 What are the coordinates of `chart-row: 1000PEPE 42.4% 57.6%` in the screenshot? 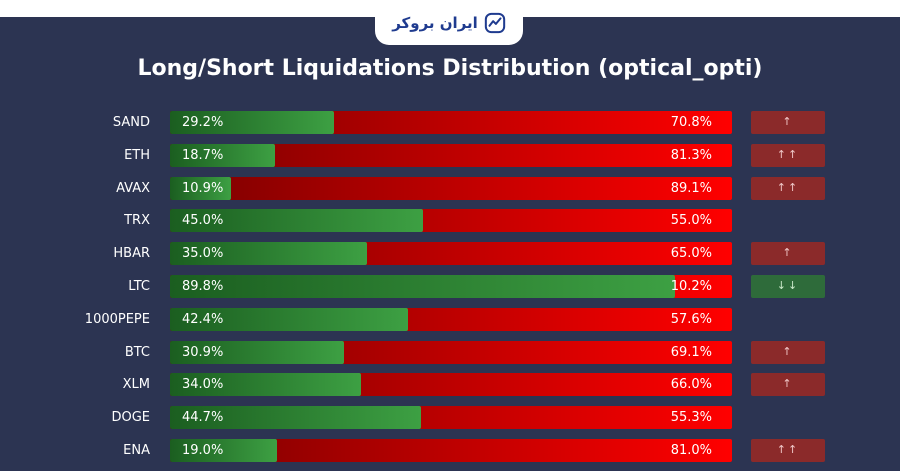 It's located at (450, 319).